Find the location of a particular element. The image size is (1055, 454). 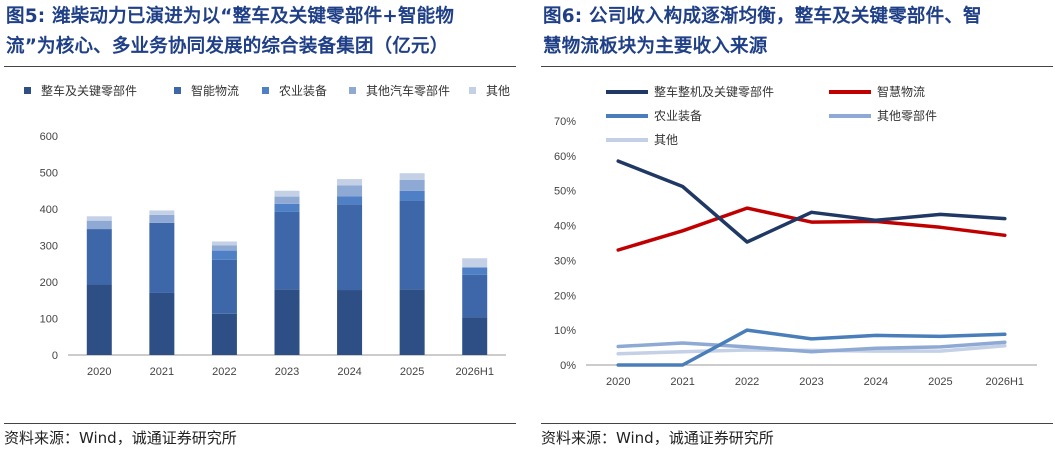

right-title-line-2: 慧物流板块为主要收入来源 is located at coordinates (655, 46).